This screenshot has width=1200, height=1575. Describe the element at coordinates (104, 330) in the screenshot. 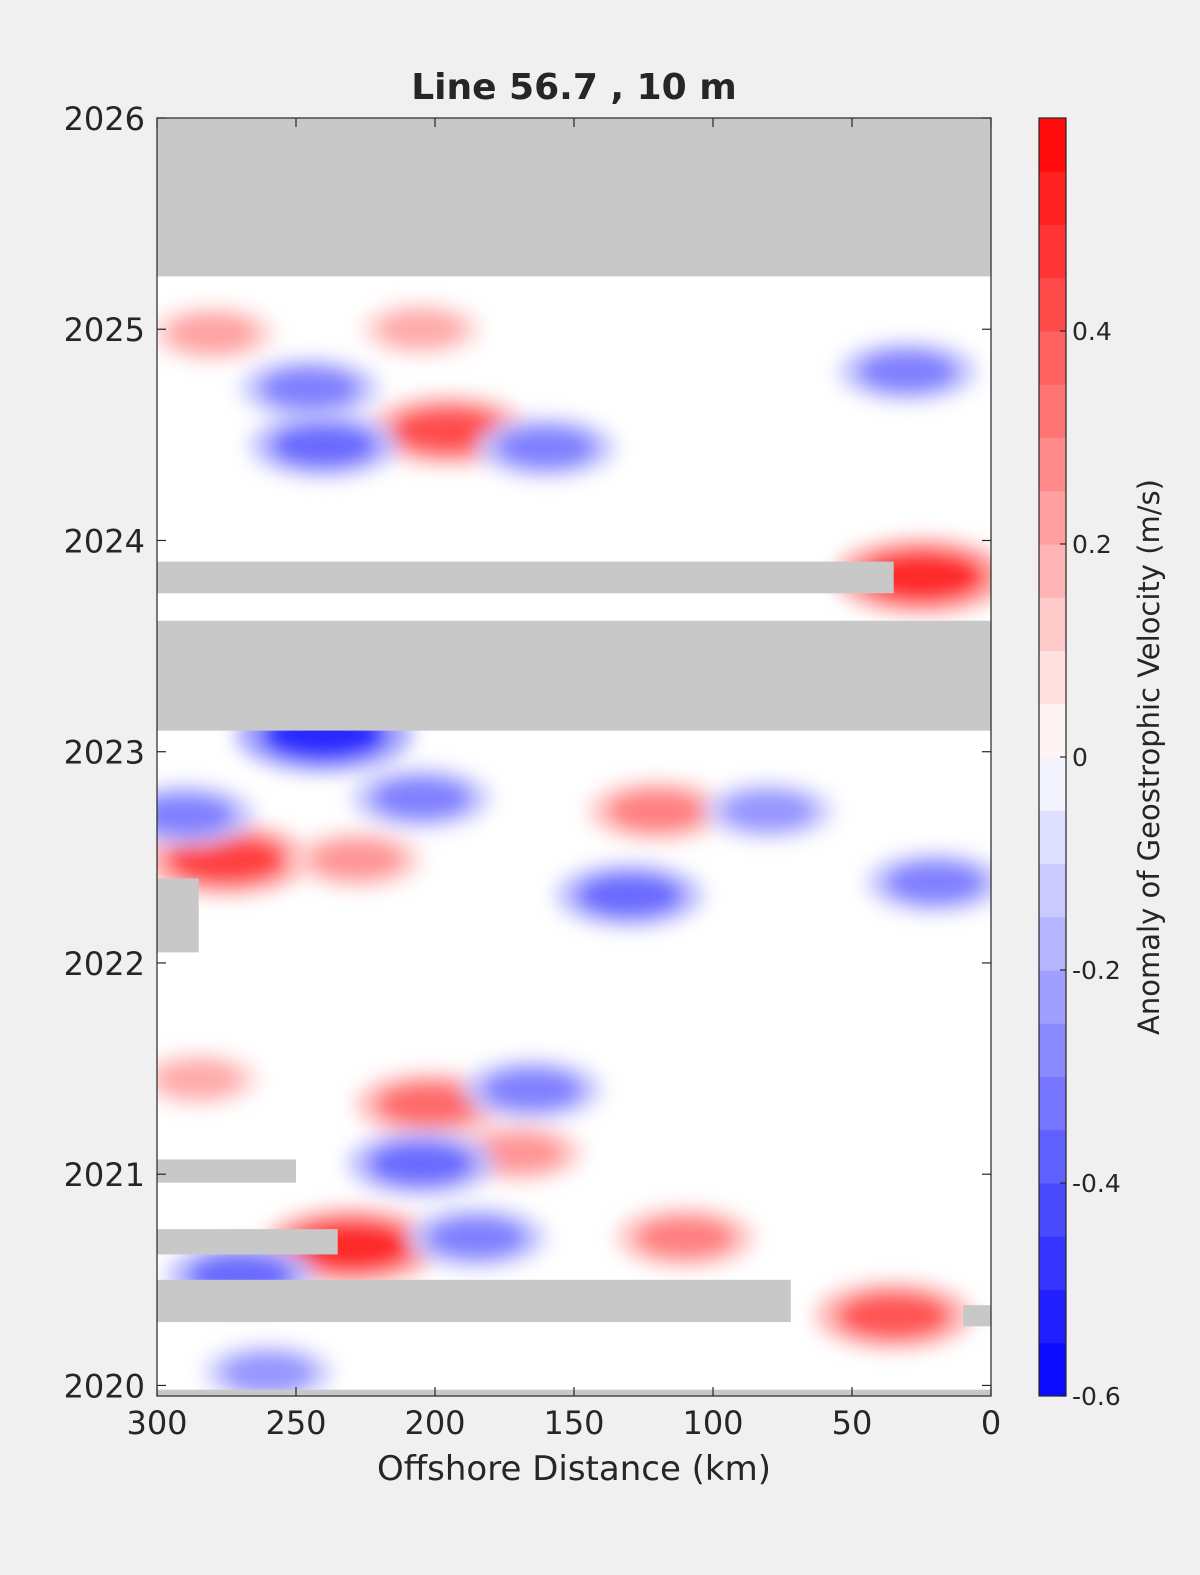

I see `y-tick-label: 2025` at that location.